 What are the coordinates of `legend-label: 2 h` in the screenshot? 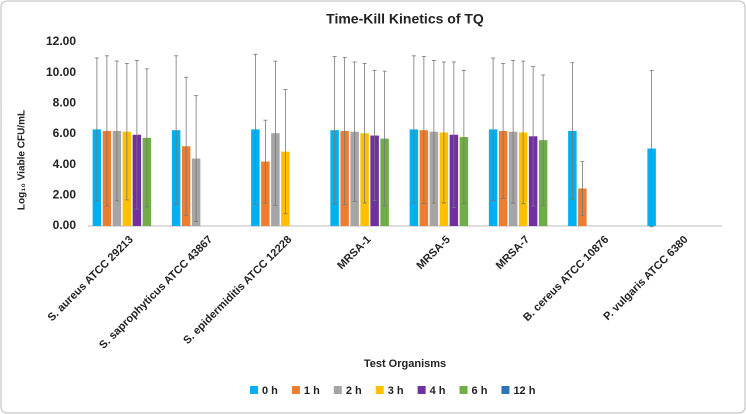 It's located at (354, 391).